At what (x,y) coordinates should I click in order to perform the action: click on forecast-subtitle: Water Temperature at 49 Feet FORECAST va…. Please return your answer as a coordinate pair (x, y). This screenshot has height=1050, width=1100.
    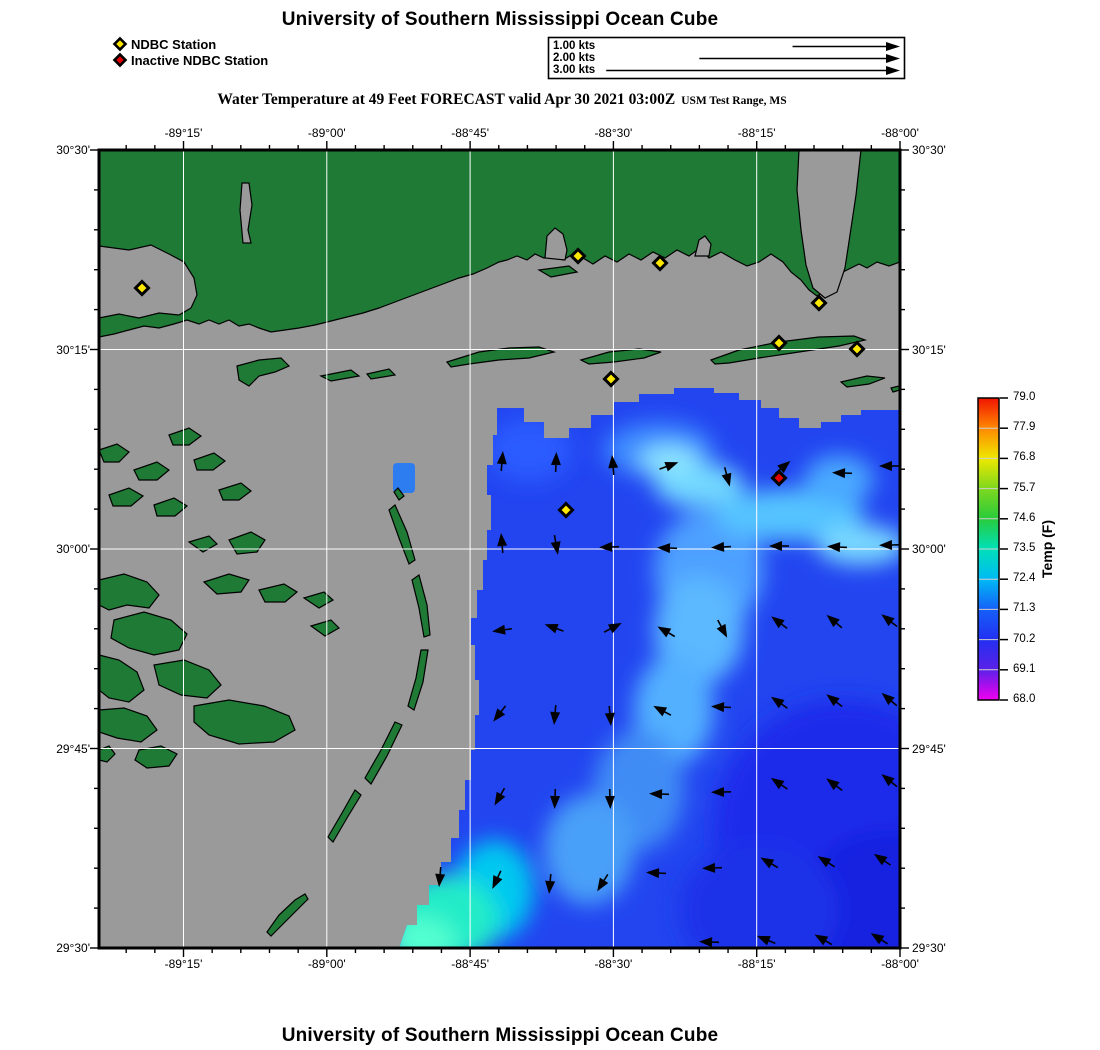
    Looking at the image, I should click on (502, 100).